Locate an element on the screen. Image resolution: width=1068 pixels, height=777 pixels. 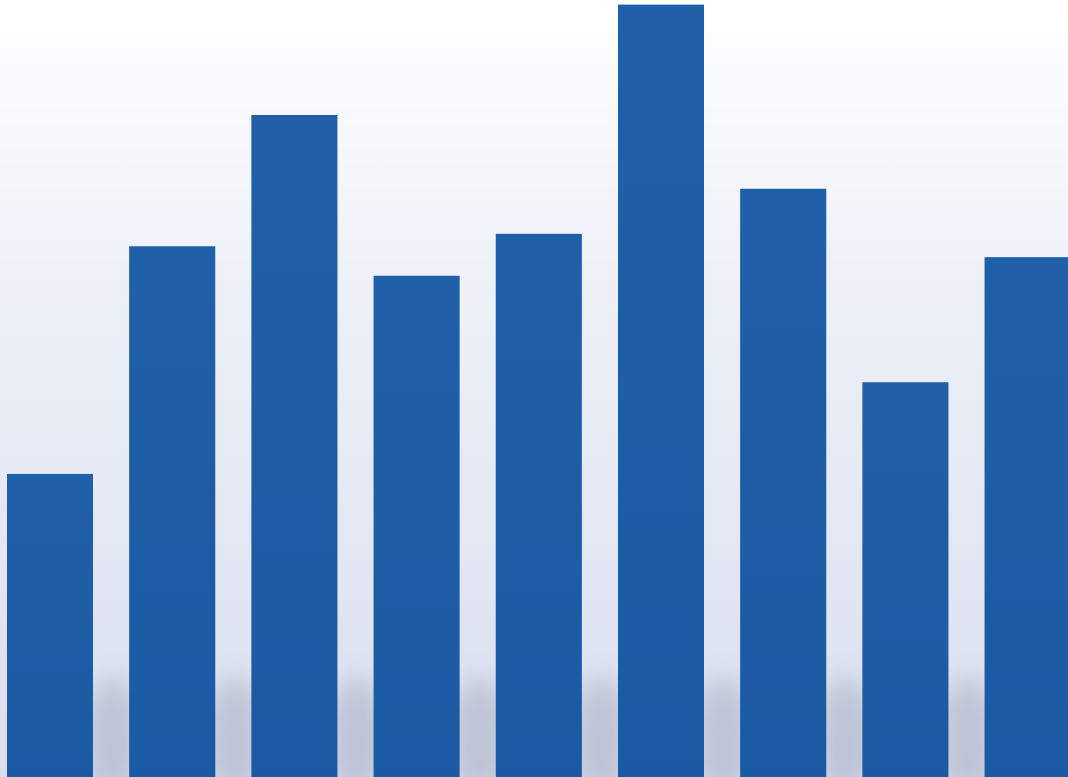
shadows is located at coordinates (575, 727).